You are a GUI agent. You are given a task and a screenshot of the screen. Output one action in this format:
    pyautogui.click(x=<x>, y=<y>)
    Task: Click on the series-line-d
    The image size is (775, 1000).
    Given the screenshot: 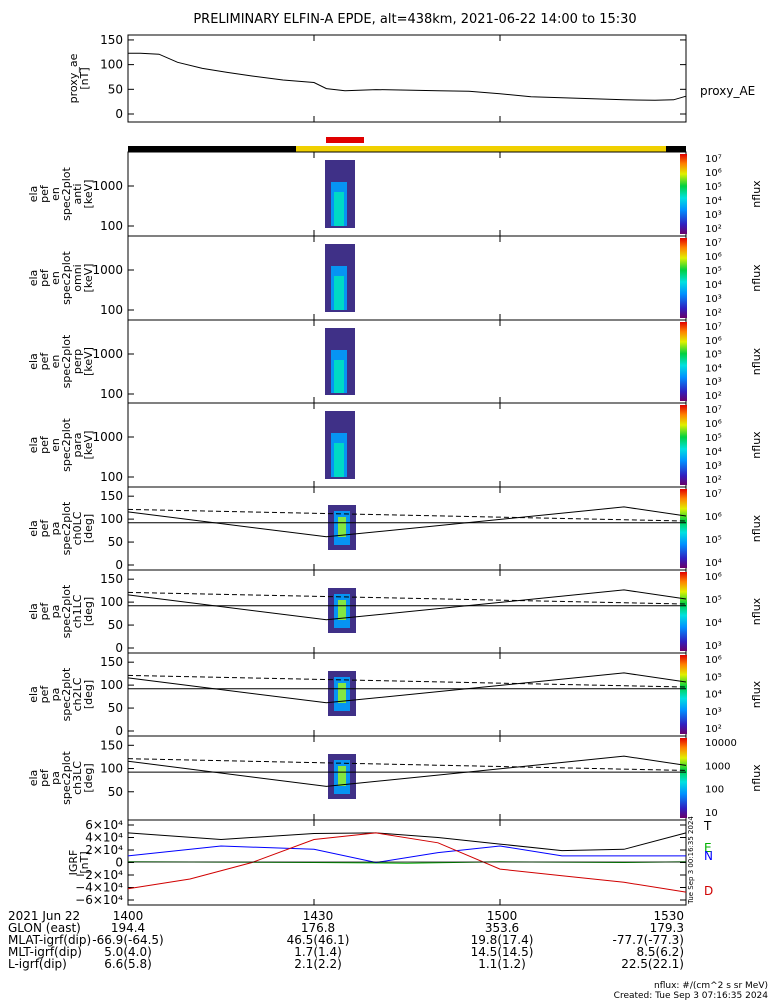 What is the action you would take?
    pyautogui.click(x=407, y=862)
    